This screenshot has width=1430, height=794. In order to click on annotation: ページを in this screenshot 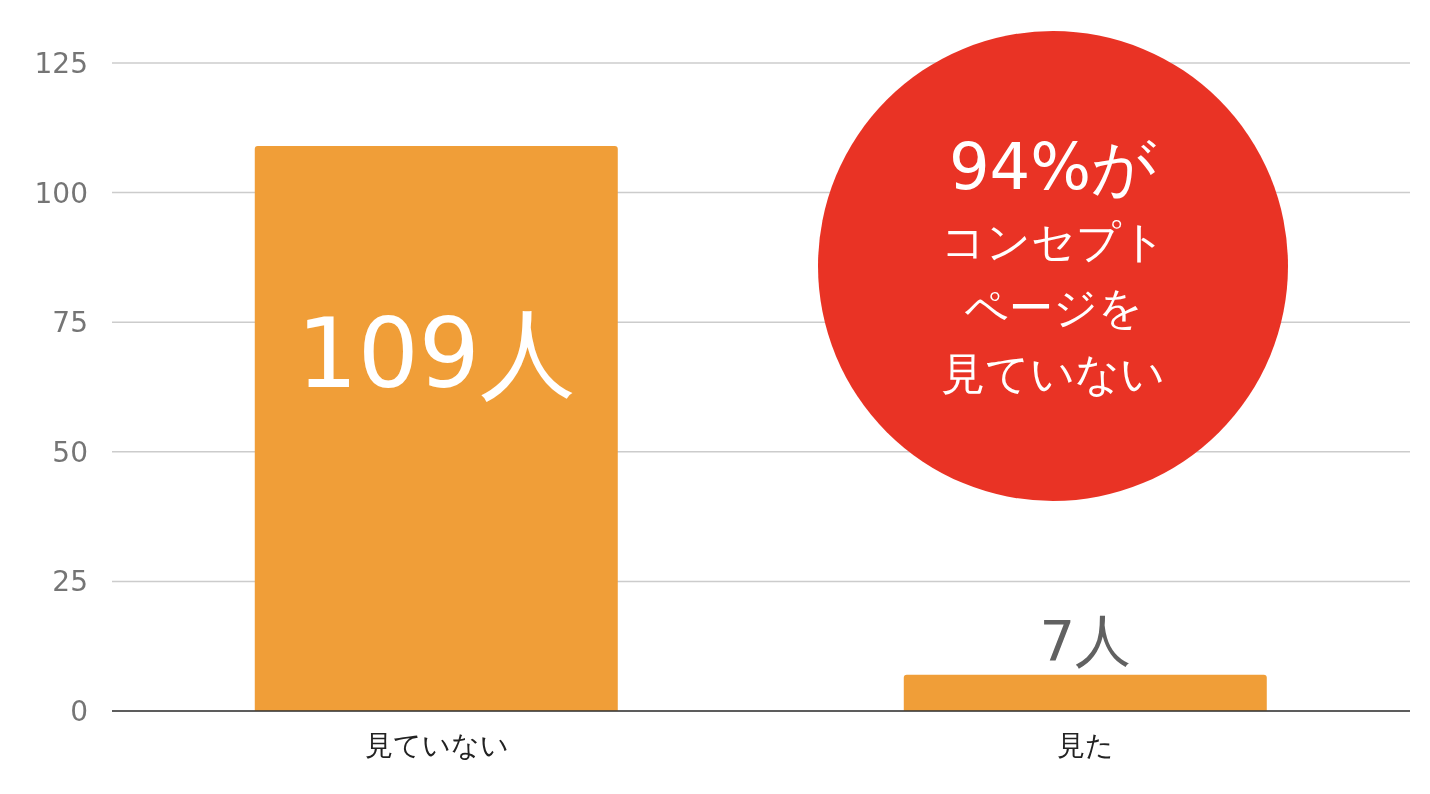, I will do `click(1053, 308)`.